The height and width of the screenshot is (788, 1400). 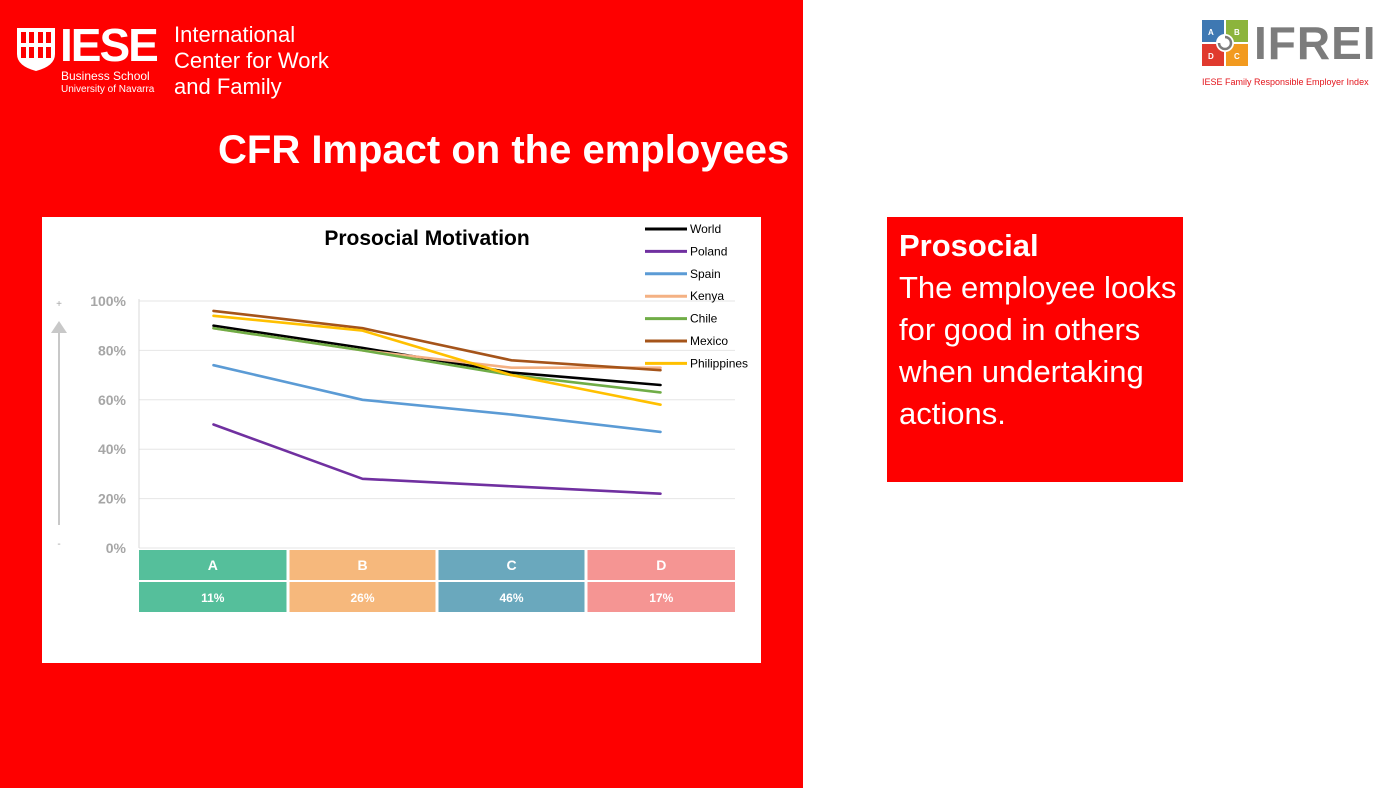 I want to click on ifrei-tile-letter: D, so click(x=1211, y=56).